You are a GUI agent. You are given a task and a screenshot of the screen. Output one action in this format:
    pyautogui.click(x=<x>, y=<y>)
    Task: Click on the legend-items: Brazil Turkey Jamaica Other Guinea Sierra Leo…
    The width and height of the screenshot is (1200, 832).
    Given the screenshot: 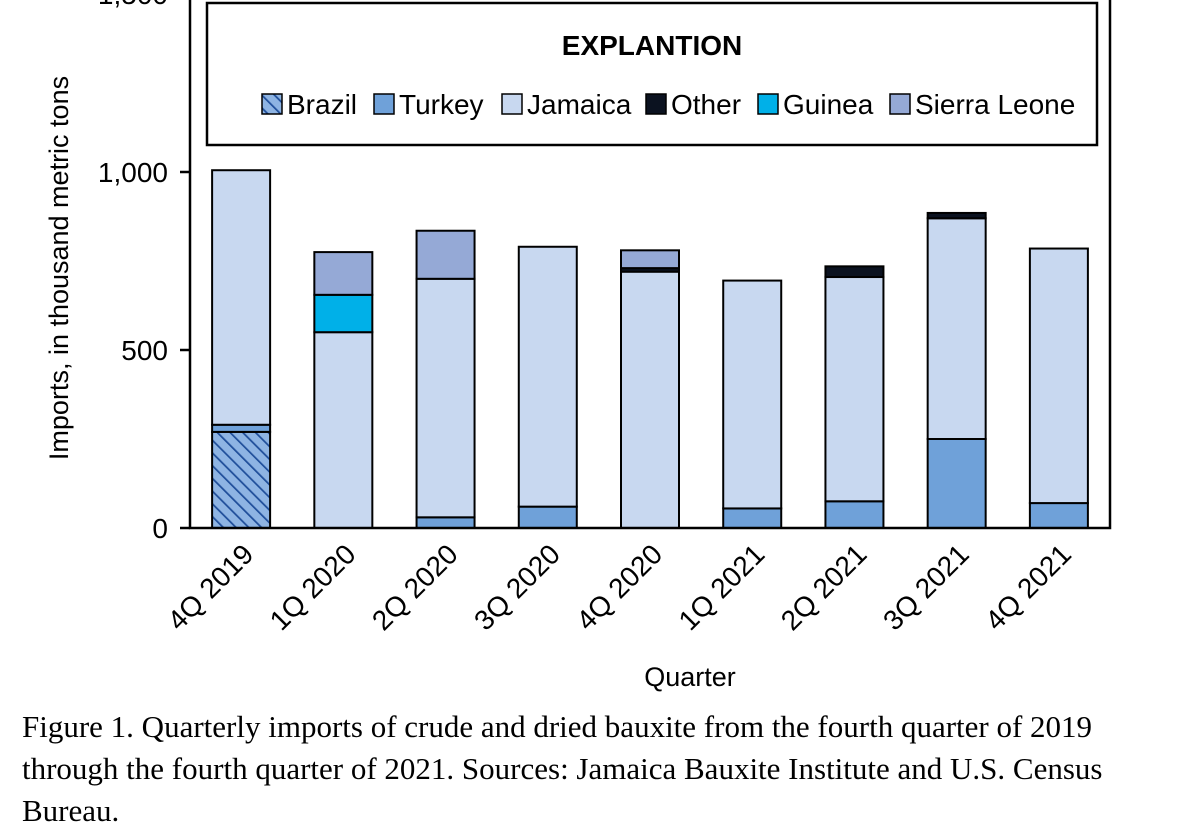 What is the action you would take?
    pyautogui.click(x=668, y=104)
    